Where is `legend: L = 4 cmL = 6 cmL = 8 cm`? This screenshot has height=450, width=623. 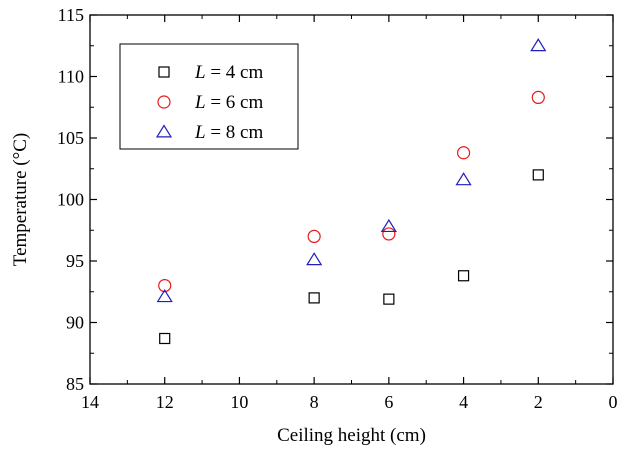
legend: L = 4 cmL = 6 cmL = 8 cm is located at coordinates (209, 96).